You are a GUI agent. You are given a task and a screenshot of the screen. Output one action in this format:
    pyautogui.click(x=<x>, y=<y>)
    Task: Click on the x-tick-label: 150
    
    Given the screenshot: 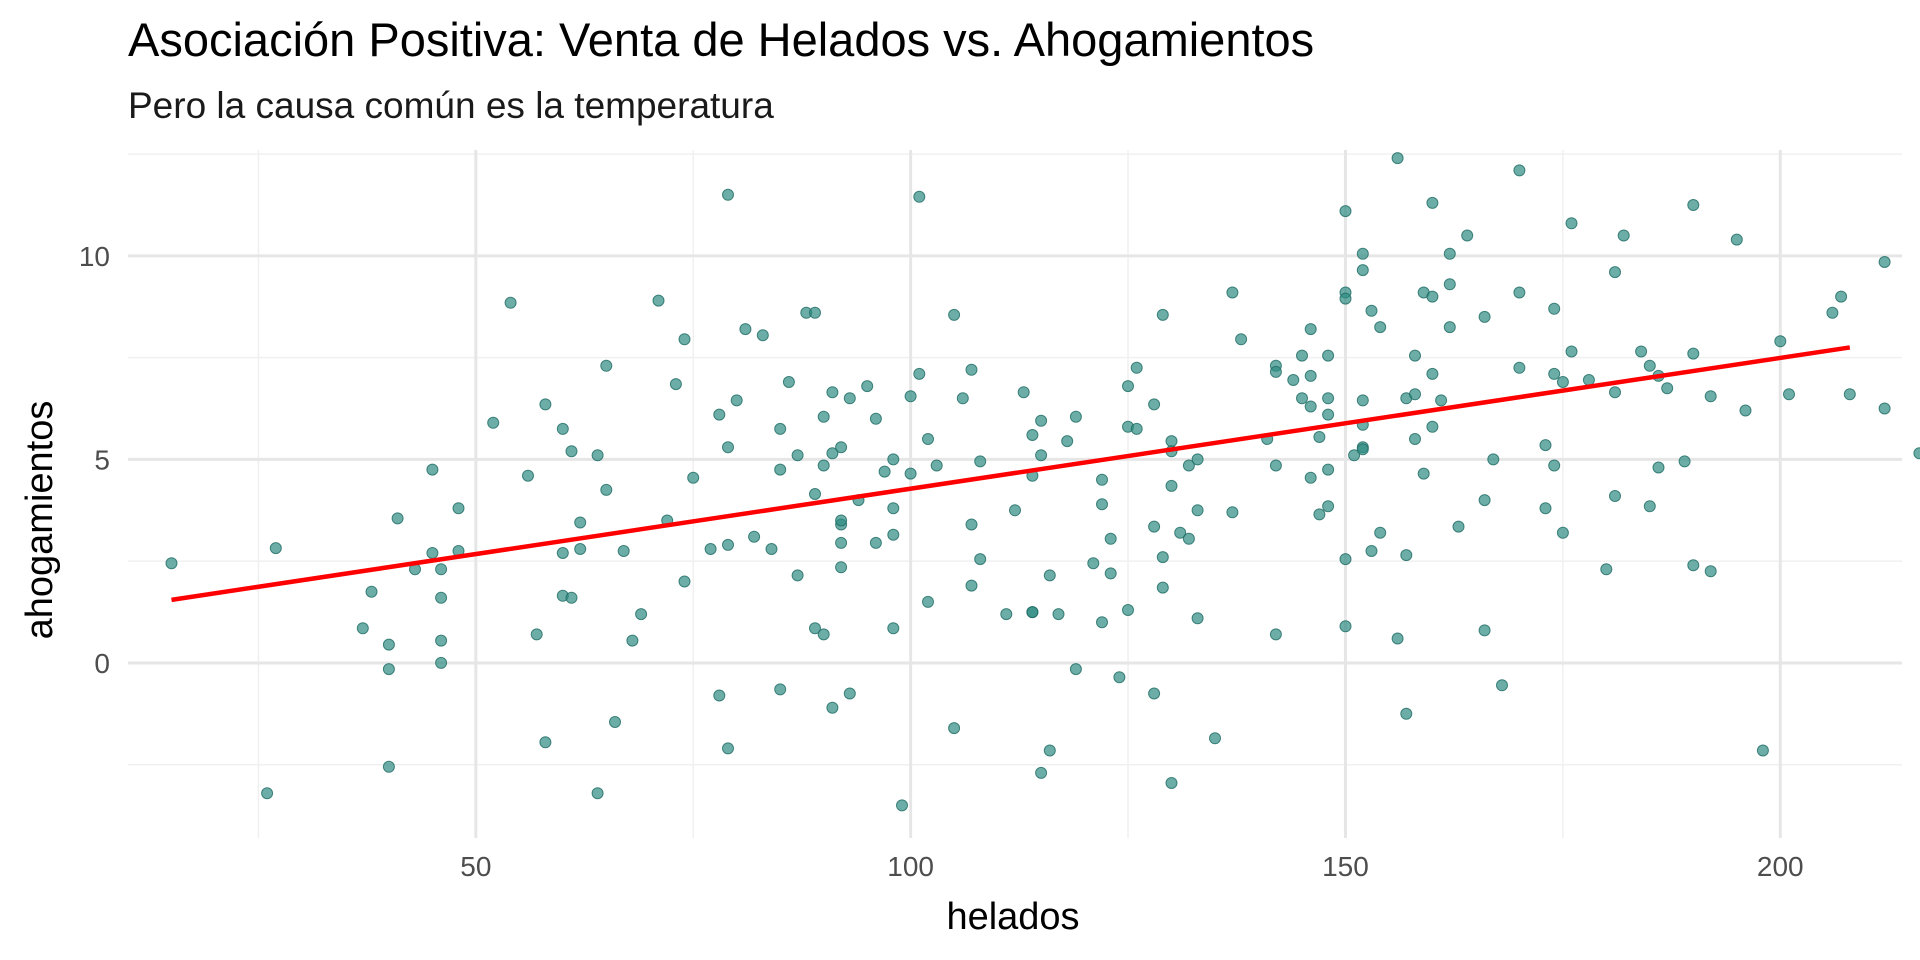 What is the action you would take?
    pyautogui.click(x=1345, y=866)
    